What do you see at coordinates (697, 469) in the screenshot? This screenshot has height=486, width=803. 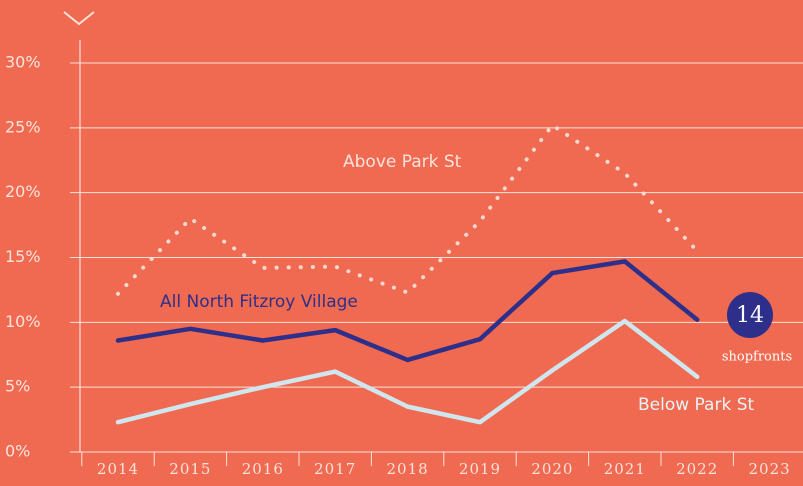 I see `x-tick-label: 2022` at bounding box center [697, 469].